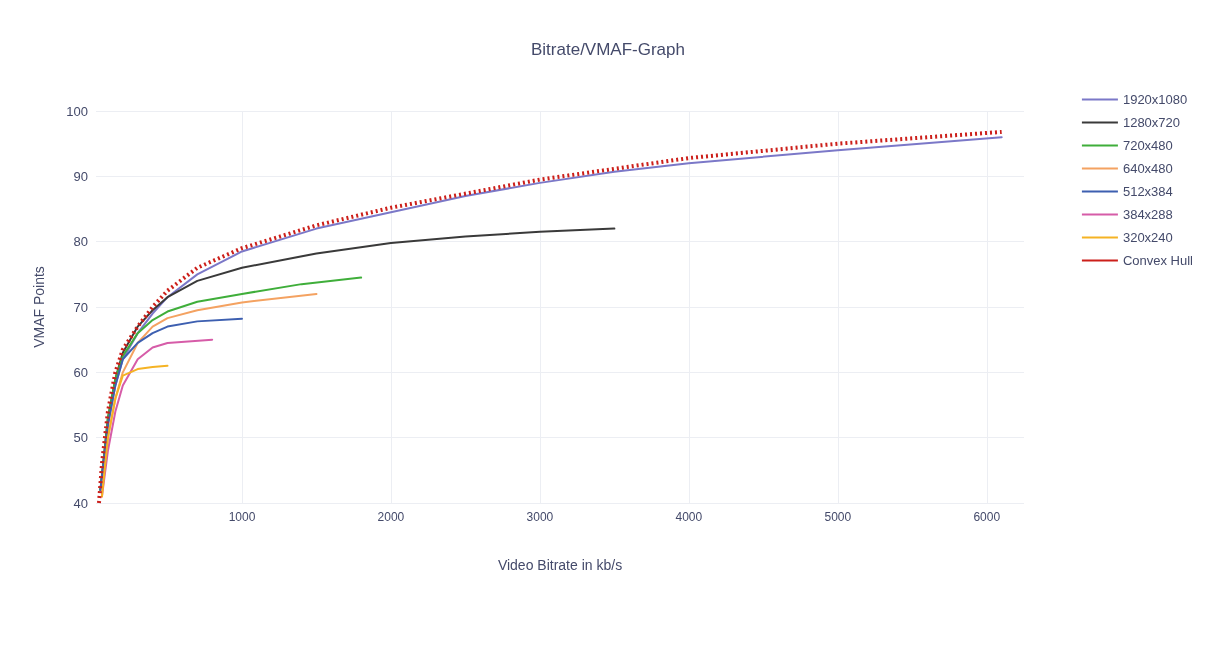 The image size is (1219, 651). What do you see at coordinates (242, 517) in the screenshot?
I see `x-tick-label: 1000` at bounding box center [242, 517].